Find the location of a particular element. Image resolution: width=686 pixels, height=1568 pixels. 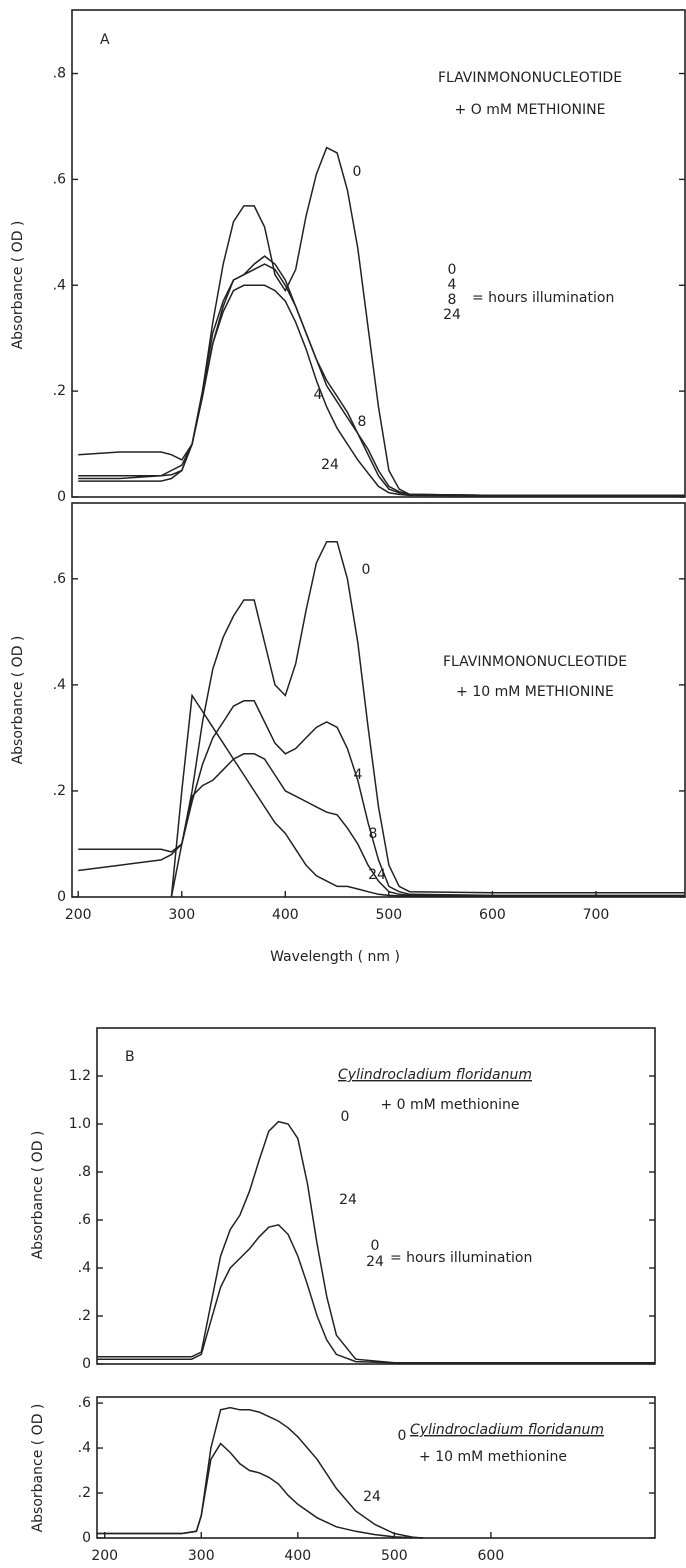

annotation: A is located at coordinates (105, 40).